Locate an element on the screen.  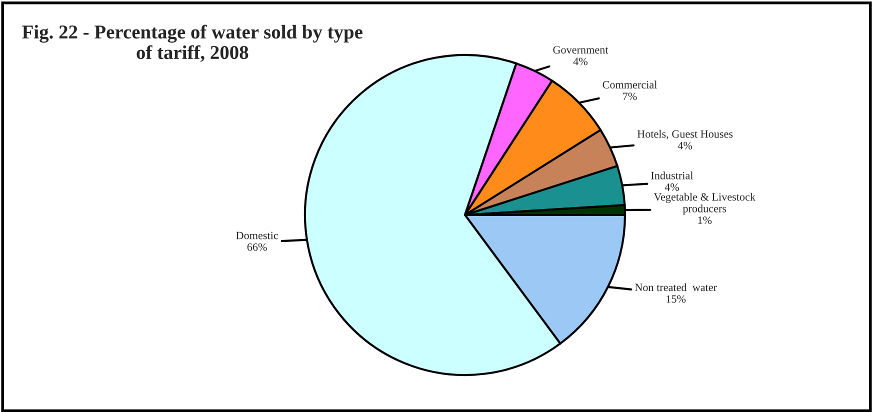
slice-label: Industrial is located at coordinates (672, 175).